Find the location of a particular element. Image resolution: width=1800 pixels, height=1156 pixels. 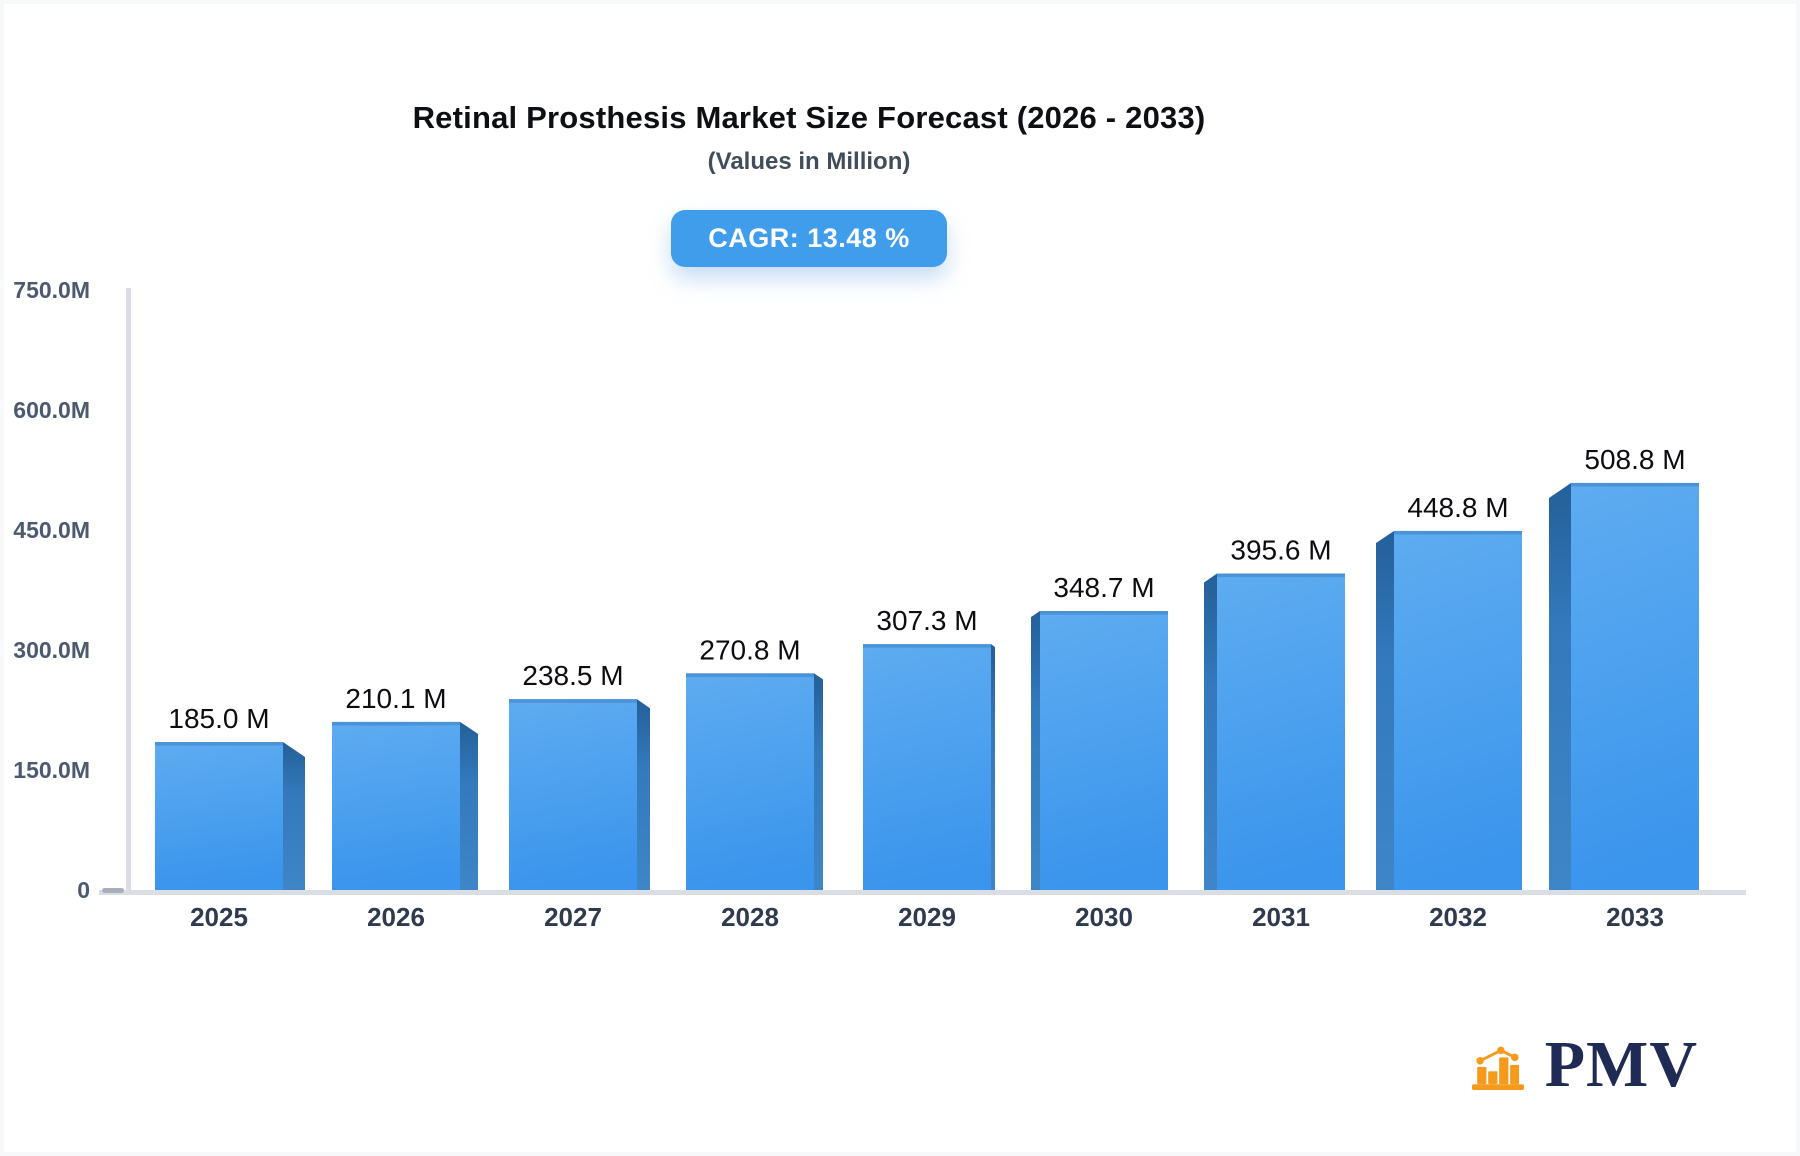

x-category-label: 2032 is located at coordinates (1458, 917).